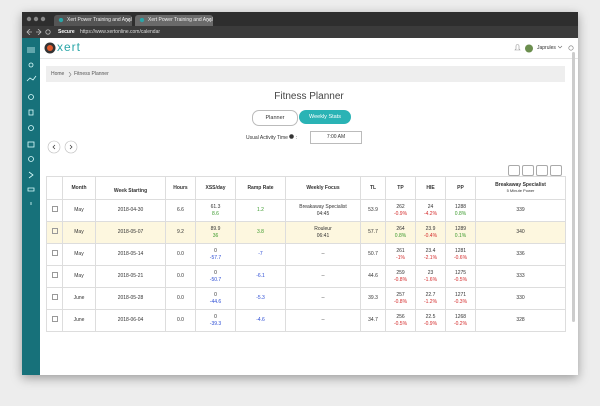 This screenshot has width=600, height=406. What do you see at coordinates (130, 188) in the screenshot?
I see `column-header: Week Starting` at bounding box center [130, 188].